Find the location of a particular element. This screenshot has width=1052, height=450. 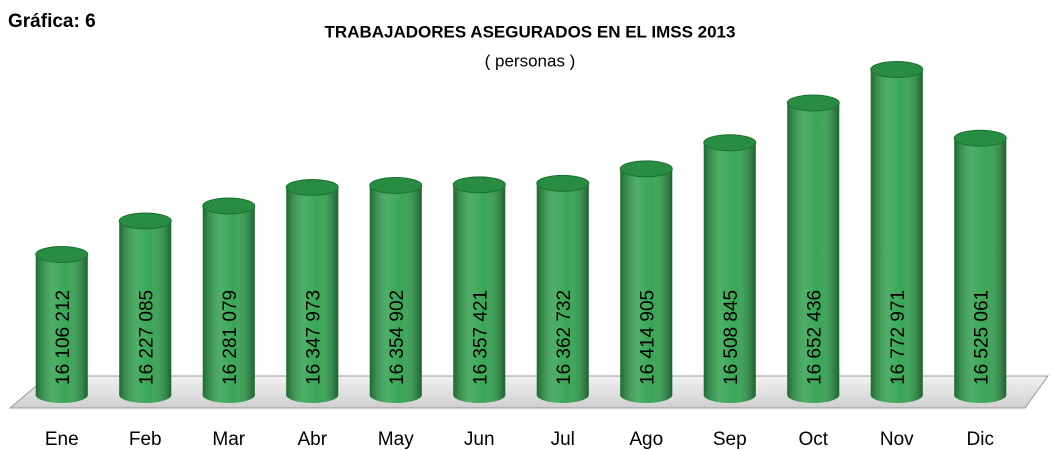

x-tick-label: Mar is located at coordinates (228, 439).